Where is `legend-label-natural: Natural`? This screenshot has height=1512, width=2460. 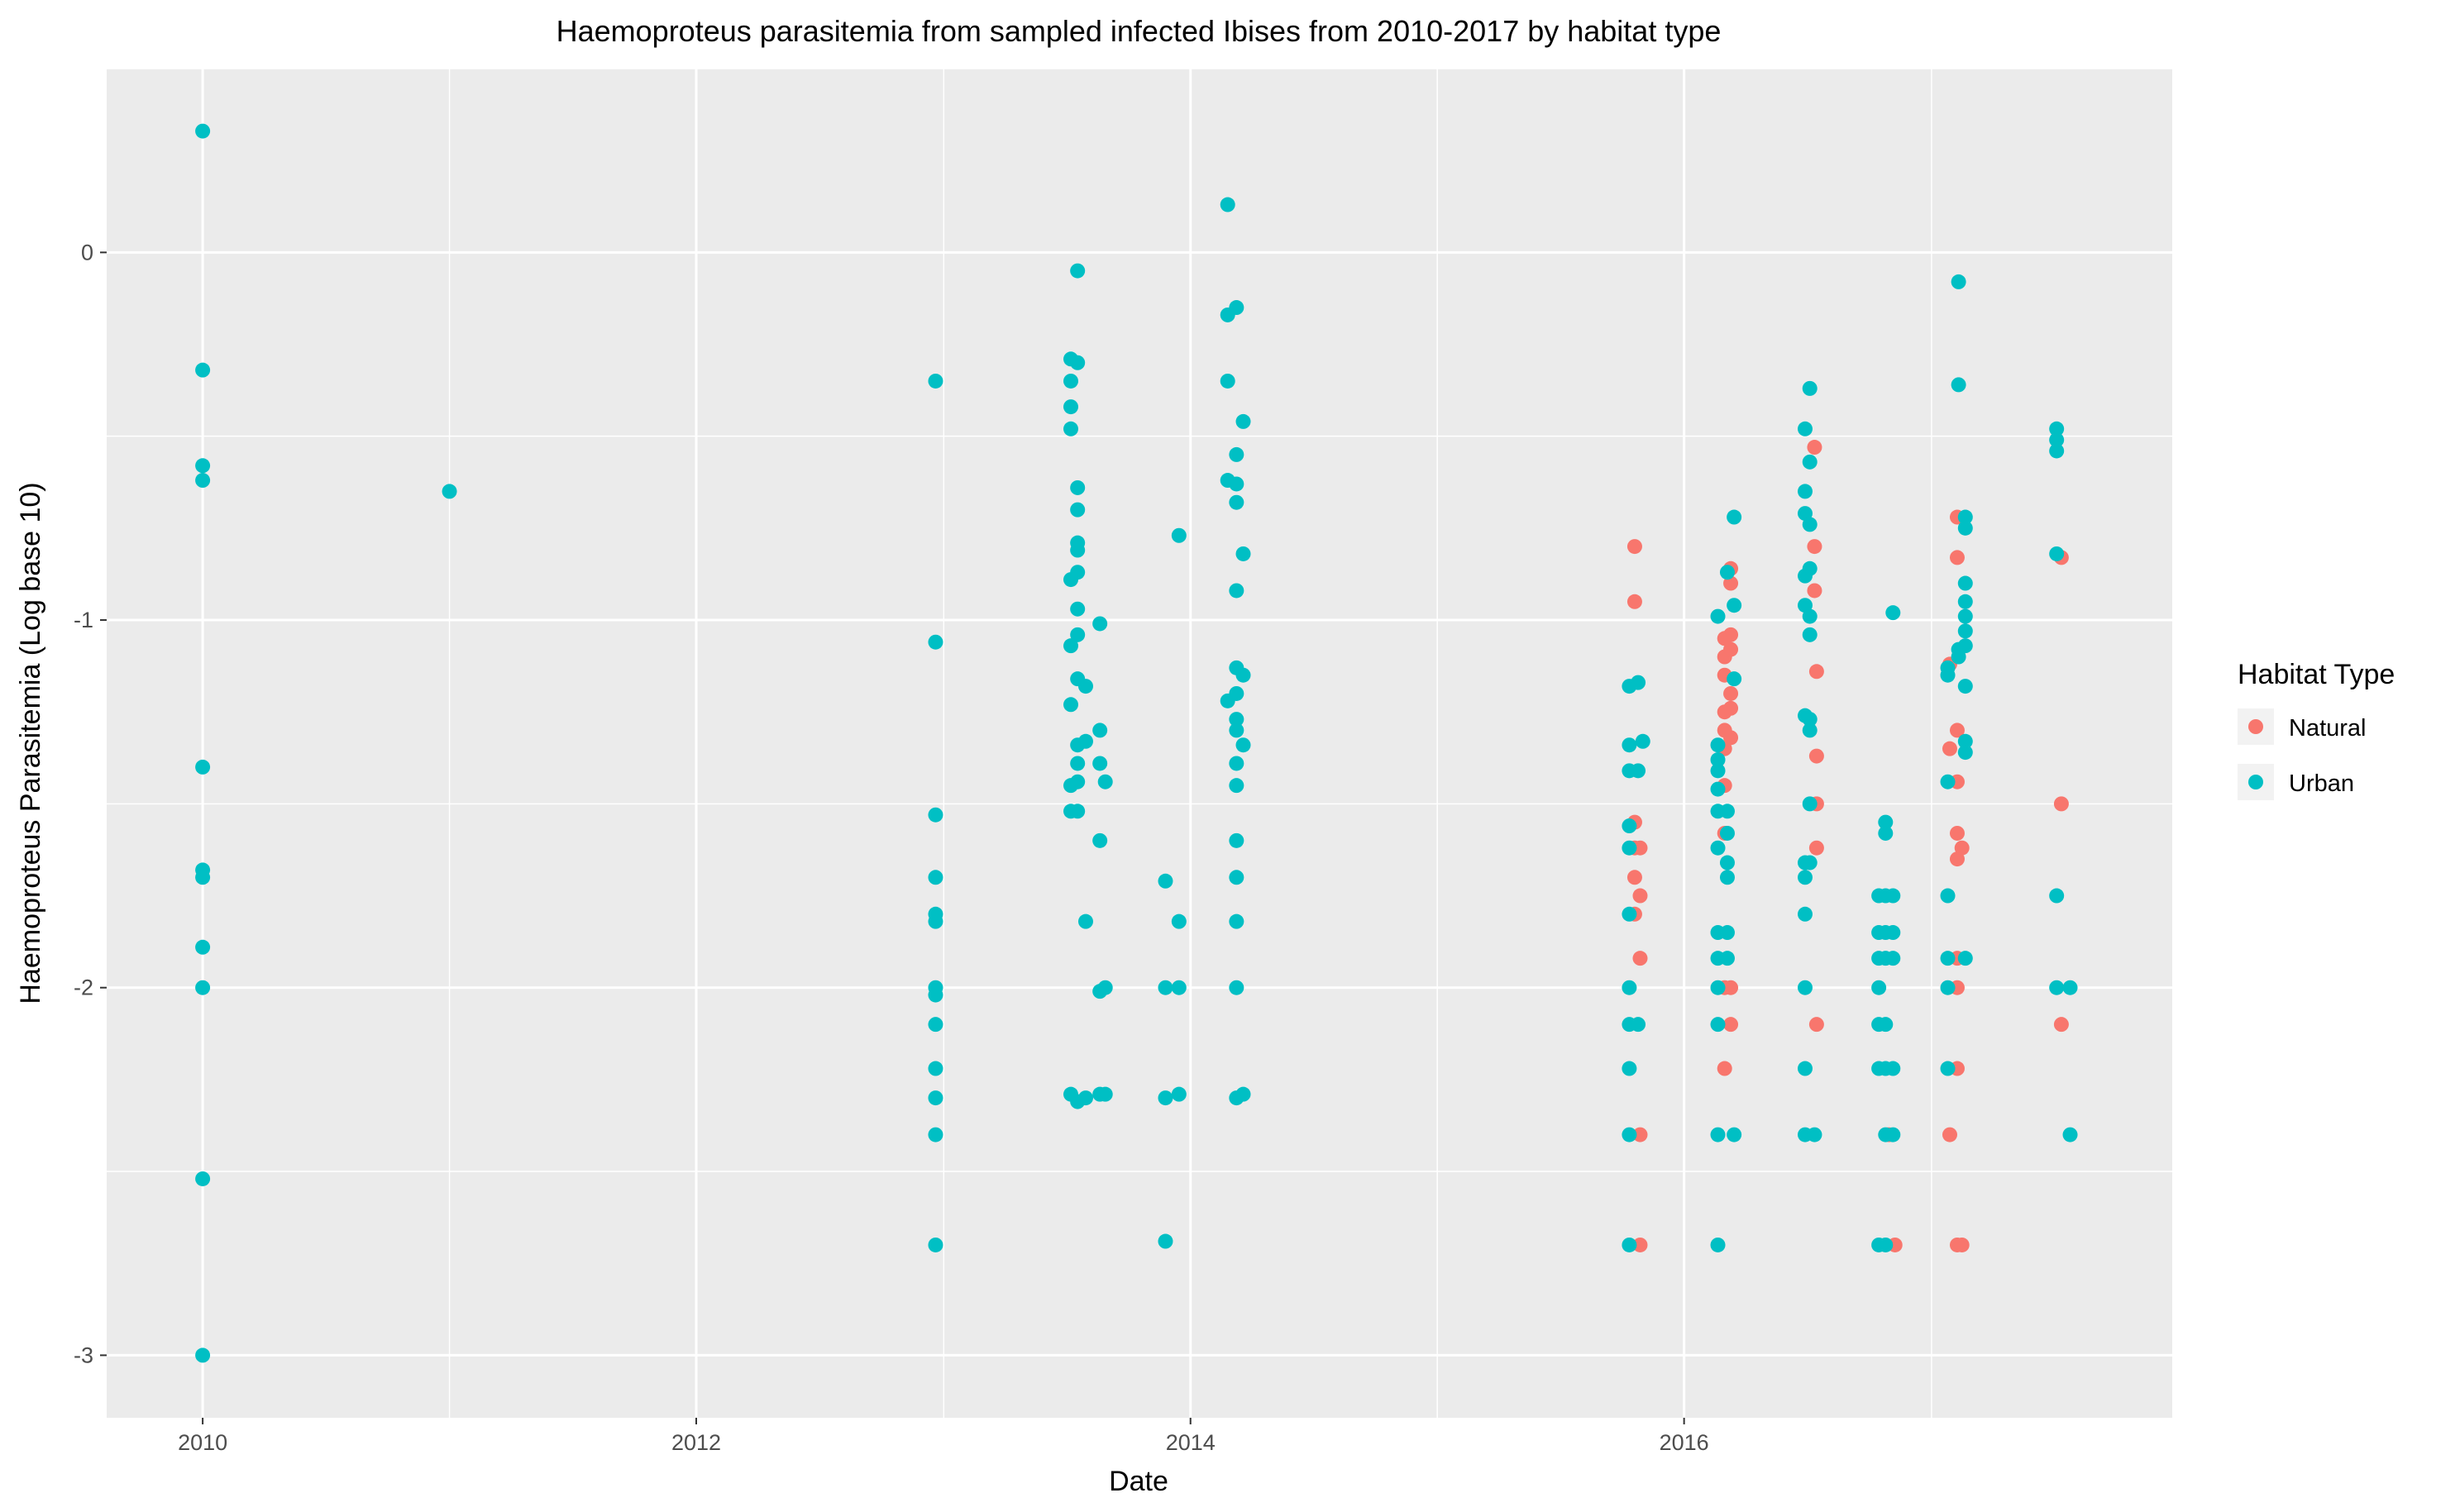 legend-label-natural: Natural is located at coordinates (2328, 728).